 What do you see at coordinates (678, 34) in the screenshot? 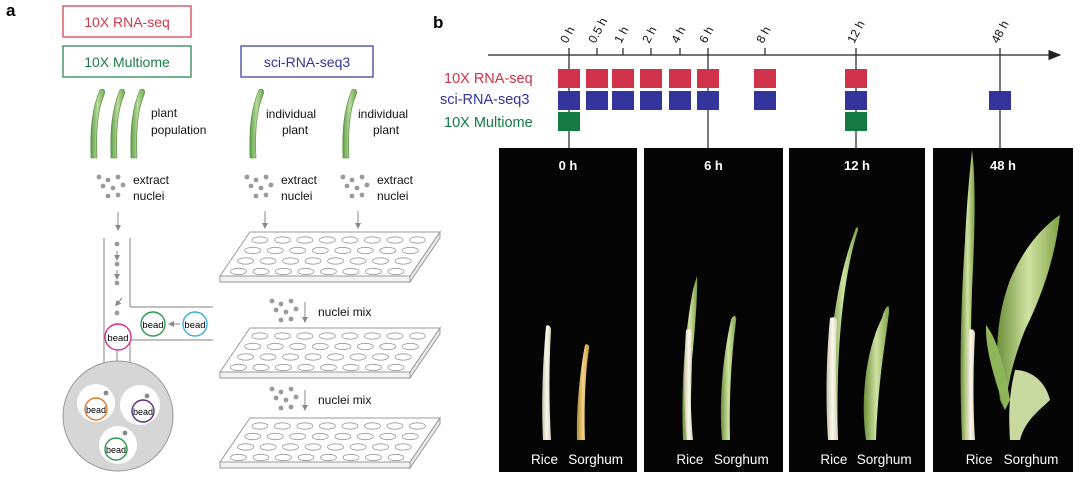
I see `timeline-tick-label: 4 h` at bounding box center [678, 34].